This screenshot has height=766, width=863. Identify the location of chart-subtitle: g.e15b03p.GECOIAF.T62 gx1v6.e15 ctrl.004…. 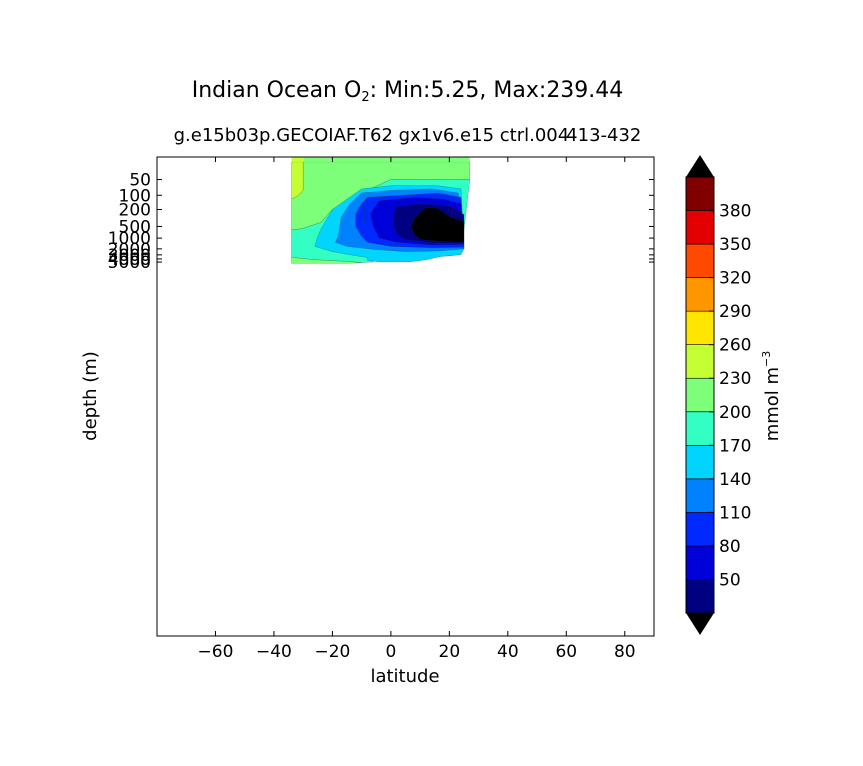
(407, 135).